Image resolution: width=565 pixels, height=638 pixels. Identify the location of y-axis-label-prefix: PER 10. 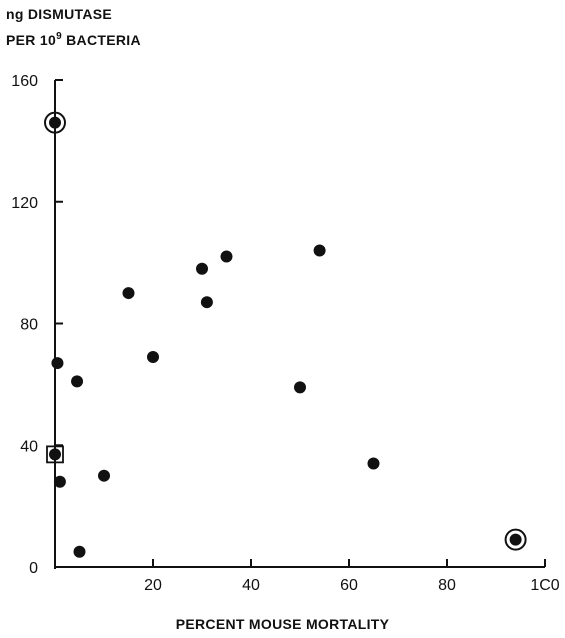
(31, 40).